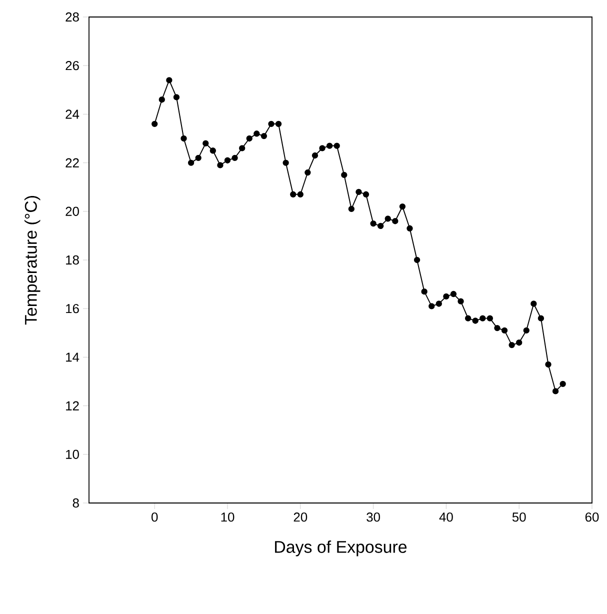 The height and width of the screenshot is (614, 607). What do you see at coordinates (341, 548) in the screenshot?
I see `x-axis-title: Days of Exposure` at bounding box center [341, 548].